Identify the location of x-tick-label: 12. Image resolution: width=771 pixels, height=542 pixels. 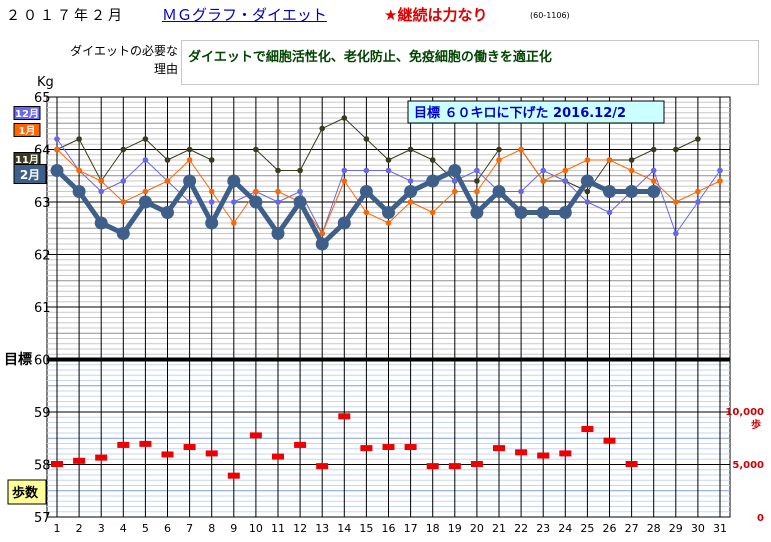
(300, 528).